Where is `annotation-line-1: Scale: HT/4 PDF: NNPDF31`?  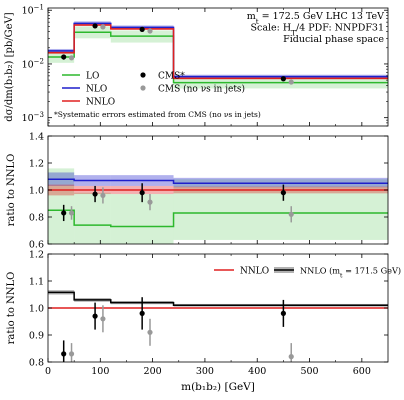 annotation-line-1: Scale: HT/4 PDF: NNPDF31 is located at coordinates (317, 30).